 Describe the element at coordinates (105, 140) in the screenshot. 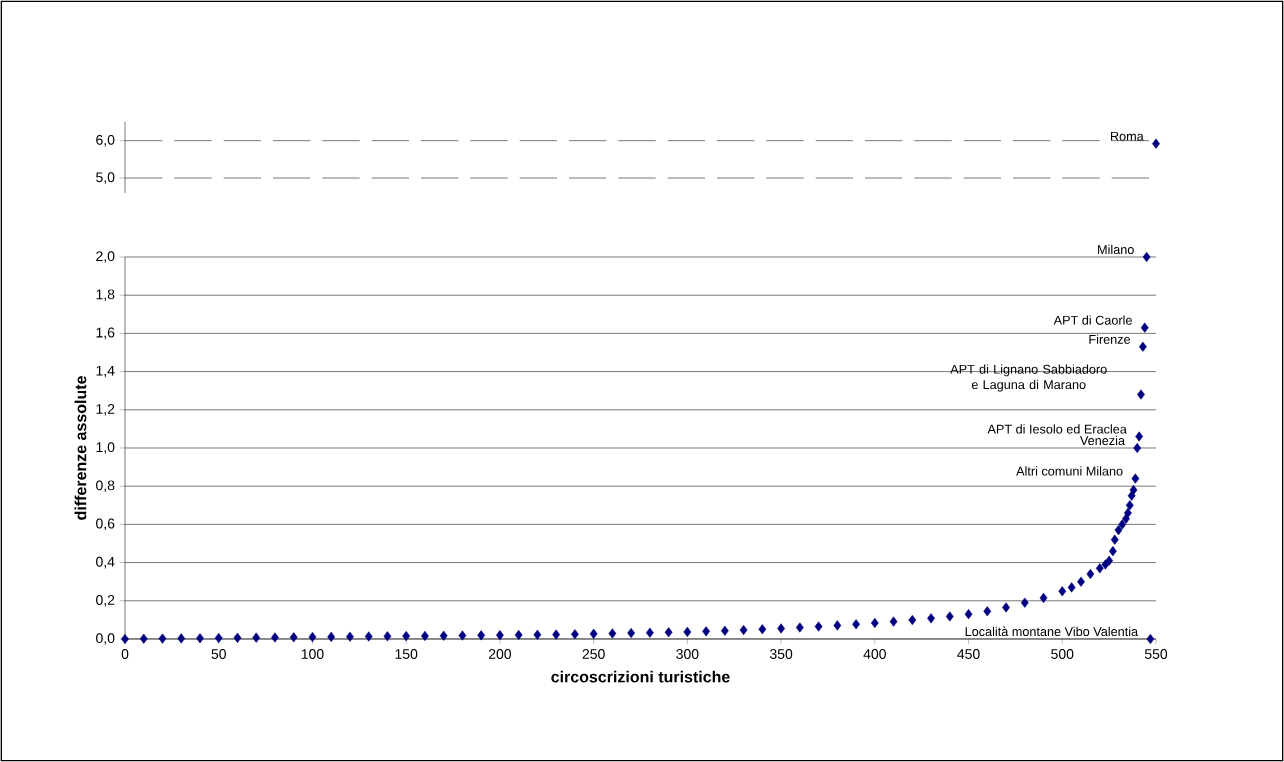

I see `y-tick-label: 6,0` at that location.